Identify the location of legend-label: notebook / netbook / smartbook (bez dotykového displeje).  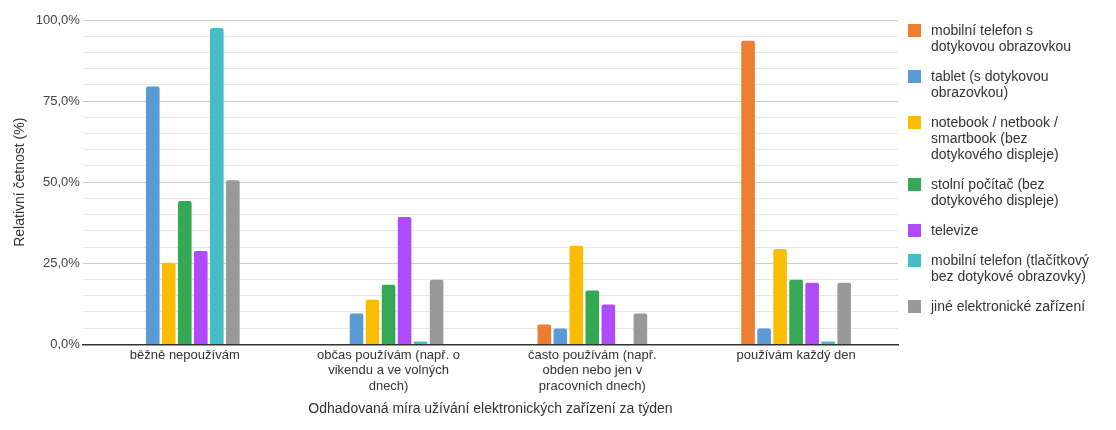
(995, 138).